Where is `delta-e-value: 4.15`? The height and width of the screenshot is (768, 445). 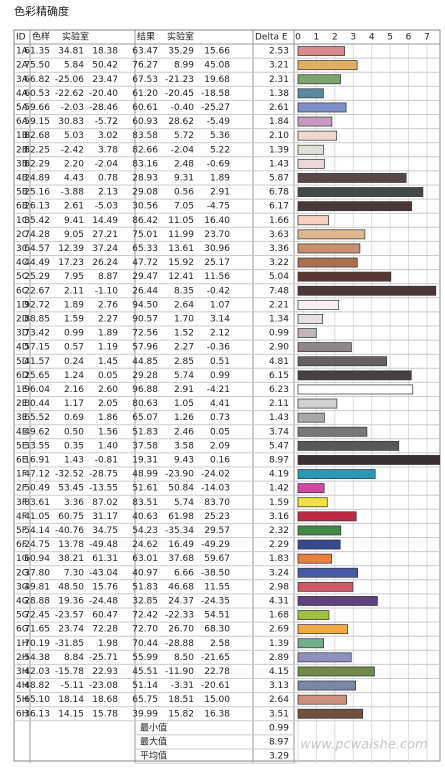
delta-e-value: 4.15 is located at coordinates (279, 672).